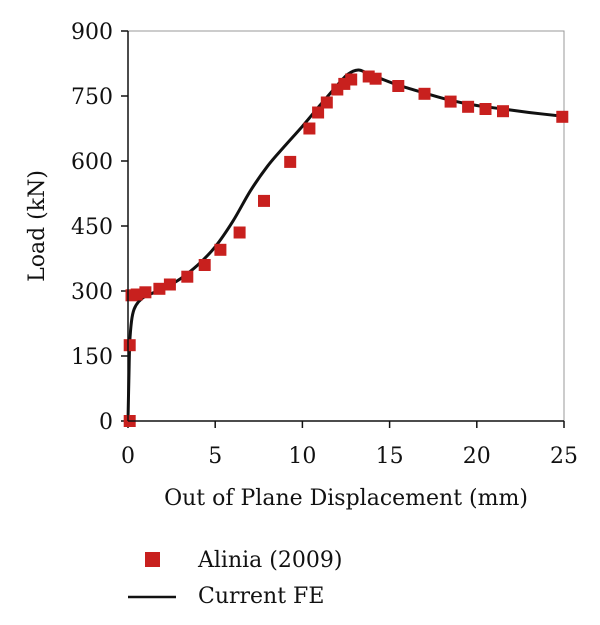 The image size is (600, 625). What do you see at coordinates (92, 357) in the screenshot?
I see `y-tick-label-150: 150` at bounding box center [92, 357].